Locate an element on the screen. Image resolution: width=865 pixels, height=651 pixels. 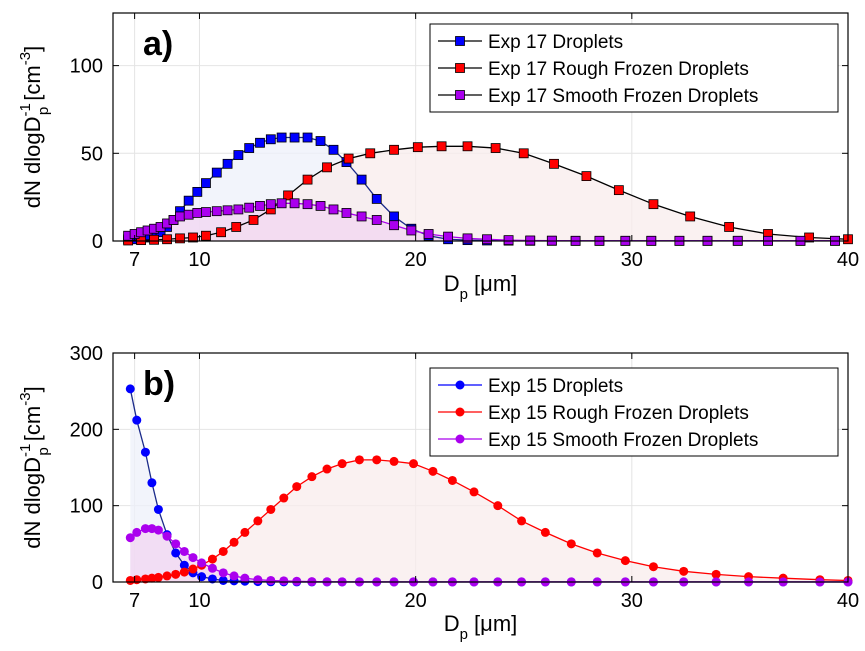
legend-box is located at coordinates (634, 68).